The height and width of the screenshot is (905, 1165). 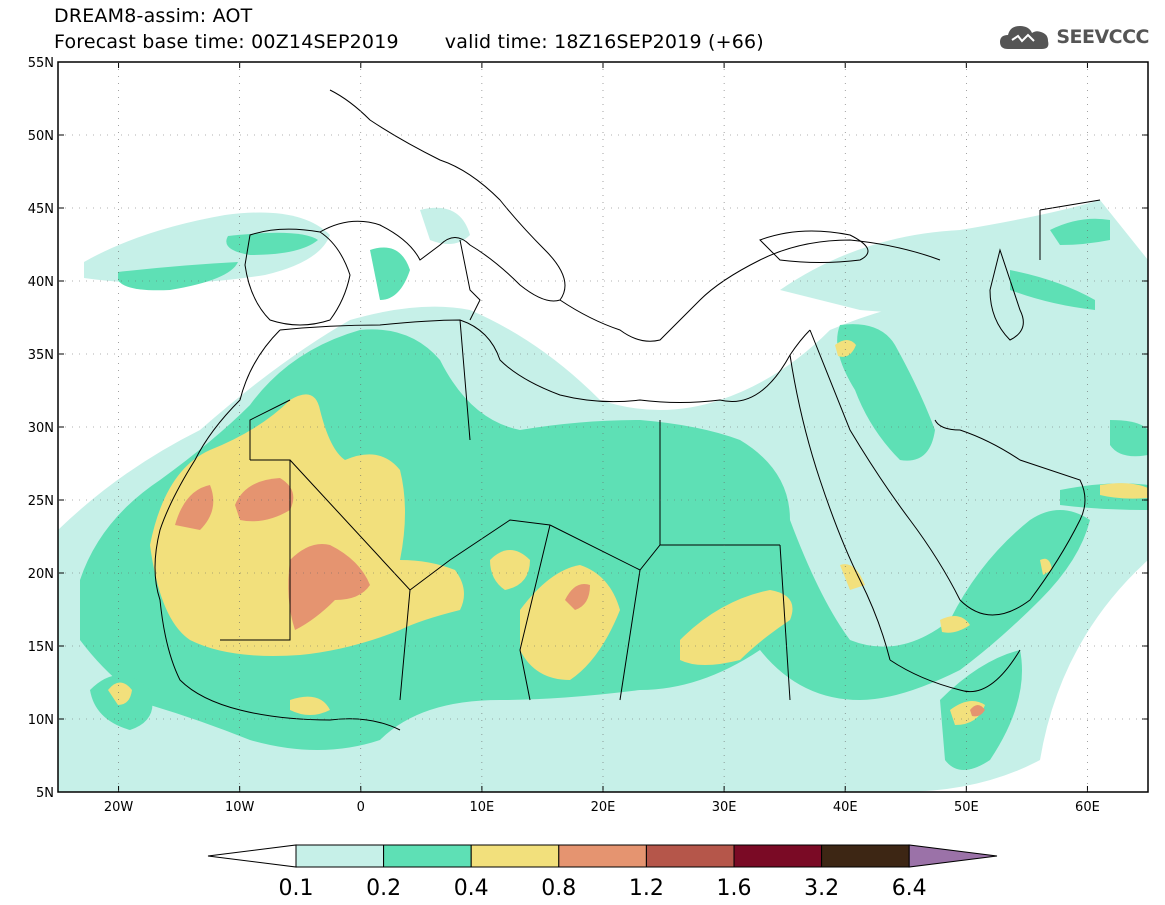 What do you see at coordinates (41, 136) in the screenshot?
I see `lat-tick-label: 50N` at bounding box center [41, 136].